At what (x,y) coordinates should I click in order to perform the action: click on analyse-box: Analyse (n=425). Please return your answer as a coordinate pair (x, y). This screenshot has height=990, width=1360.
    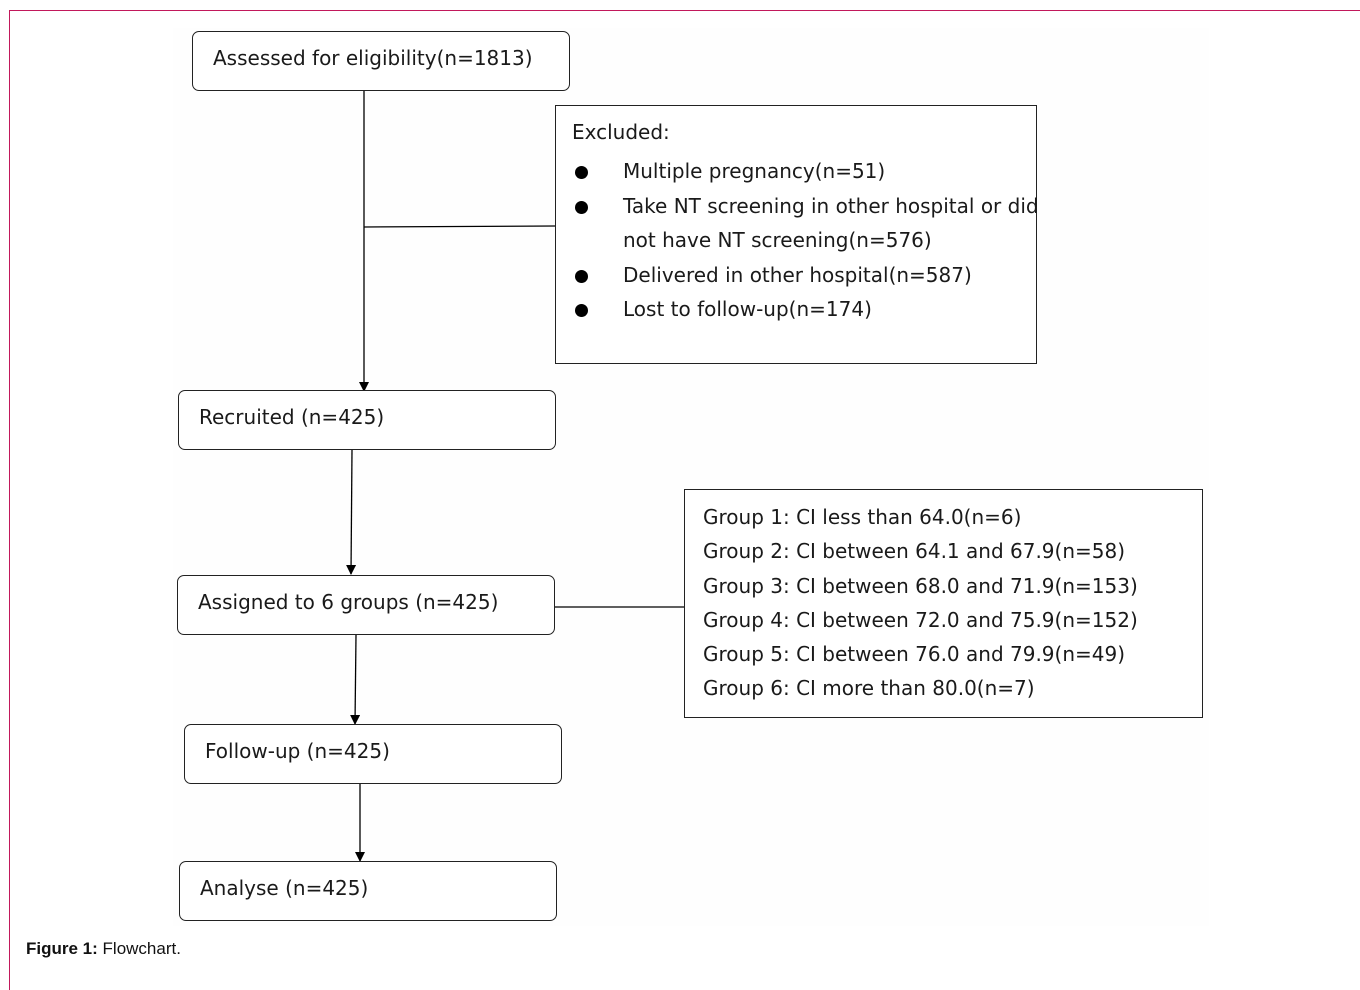
    Looking at the image, I should click on (368, 891).